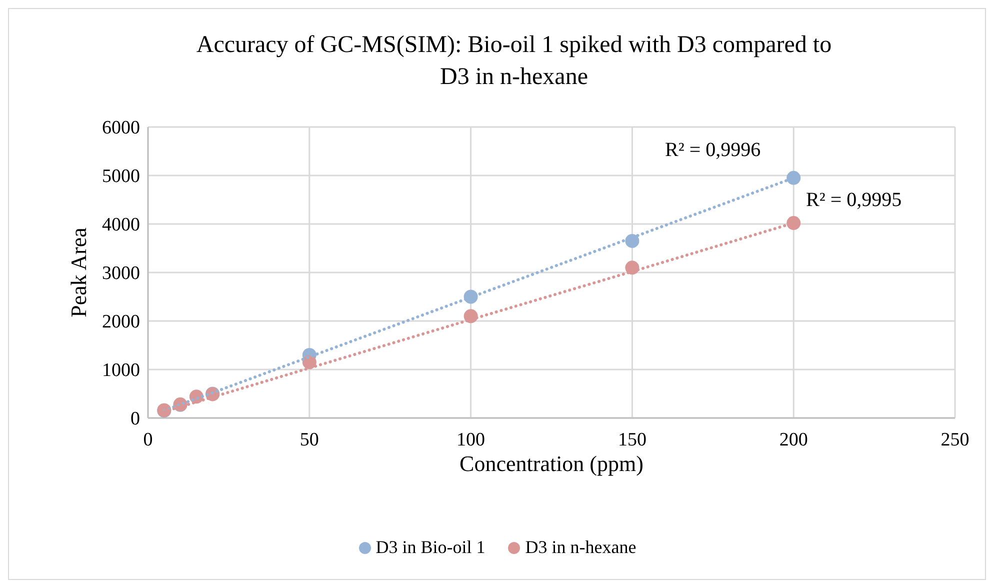 Image resolution: width=992 pixels, height=586 pixels. Describe the element at coordinates (121, 128) in the screenshot. I see `y-tick-label: 6000` at that location.